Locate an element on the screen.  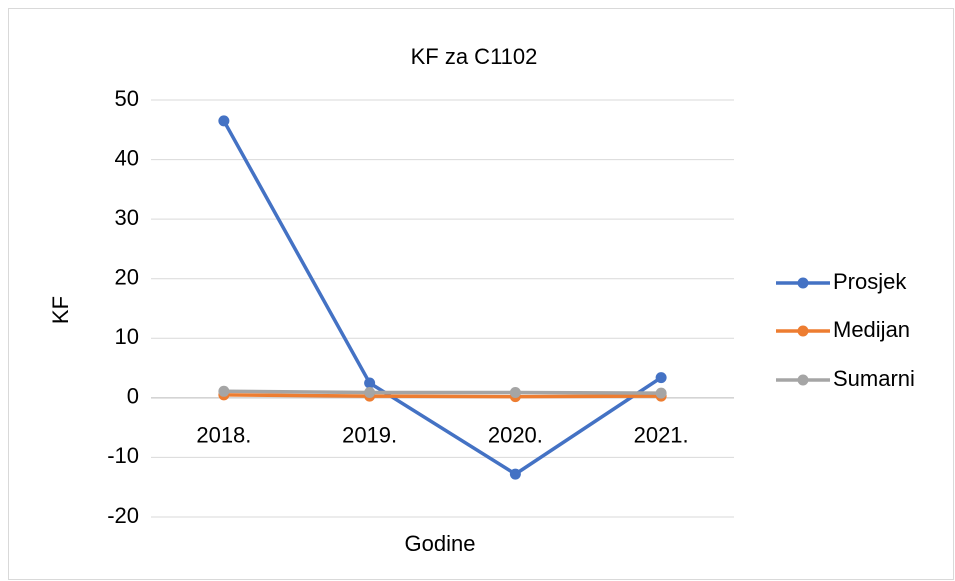
y-tick-label: -10 is located at coordinates (123, 455).